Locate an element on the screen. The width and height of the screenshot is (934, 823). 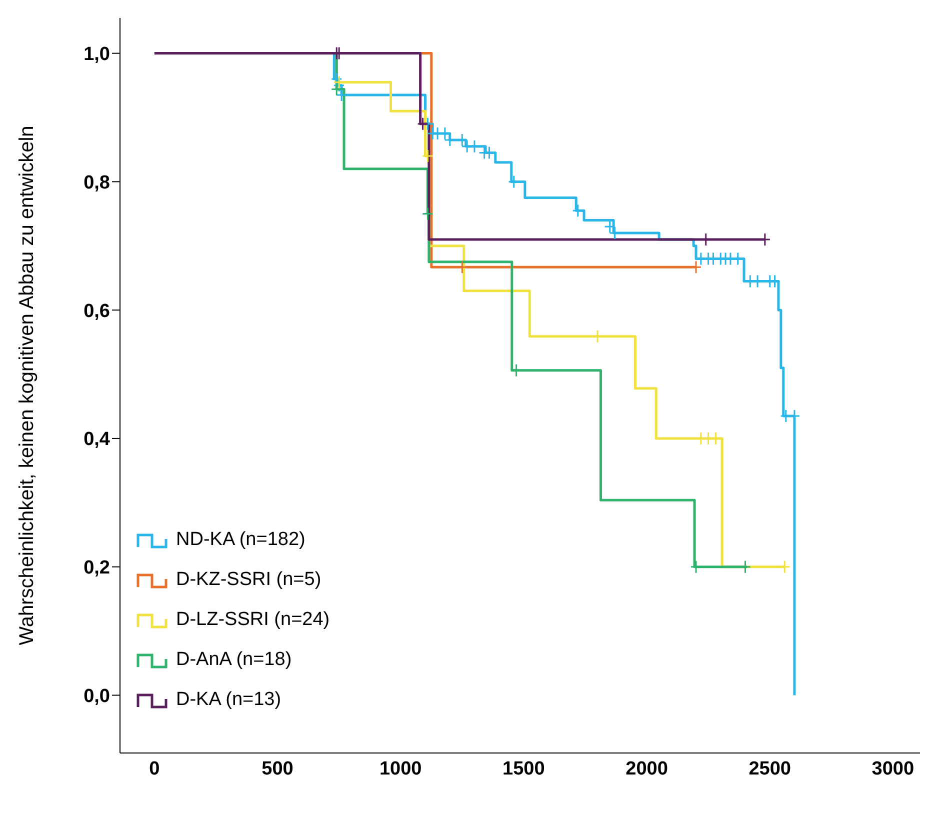
legend-label: ND-KA (n=182) is located at coordinates (241, 540).